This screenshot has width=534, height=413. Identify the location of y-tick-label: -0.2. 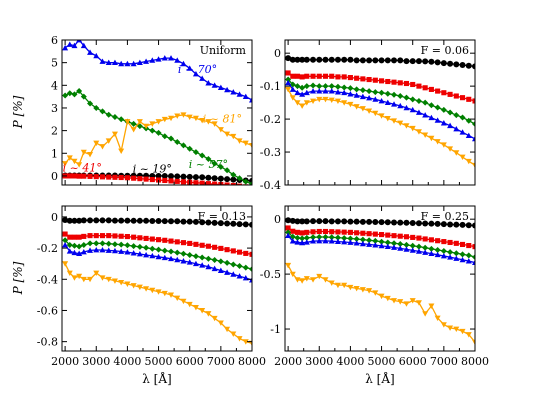
(47, 248).